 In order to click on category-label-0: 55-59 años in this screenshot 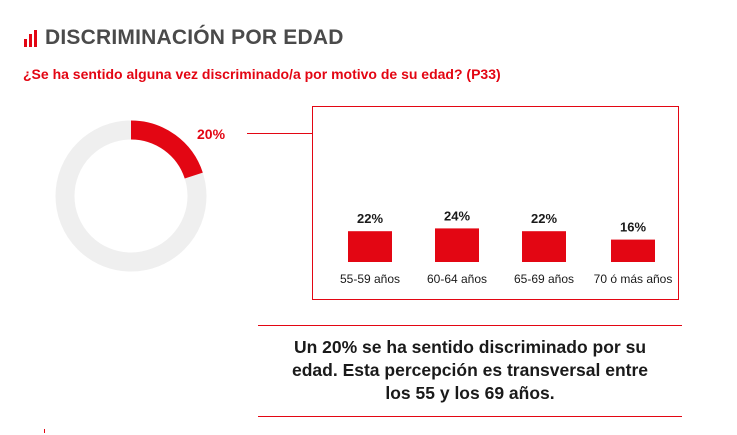, I will do `click(370, 279)`.